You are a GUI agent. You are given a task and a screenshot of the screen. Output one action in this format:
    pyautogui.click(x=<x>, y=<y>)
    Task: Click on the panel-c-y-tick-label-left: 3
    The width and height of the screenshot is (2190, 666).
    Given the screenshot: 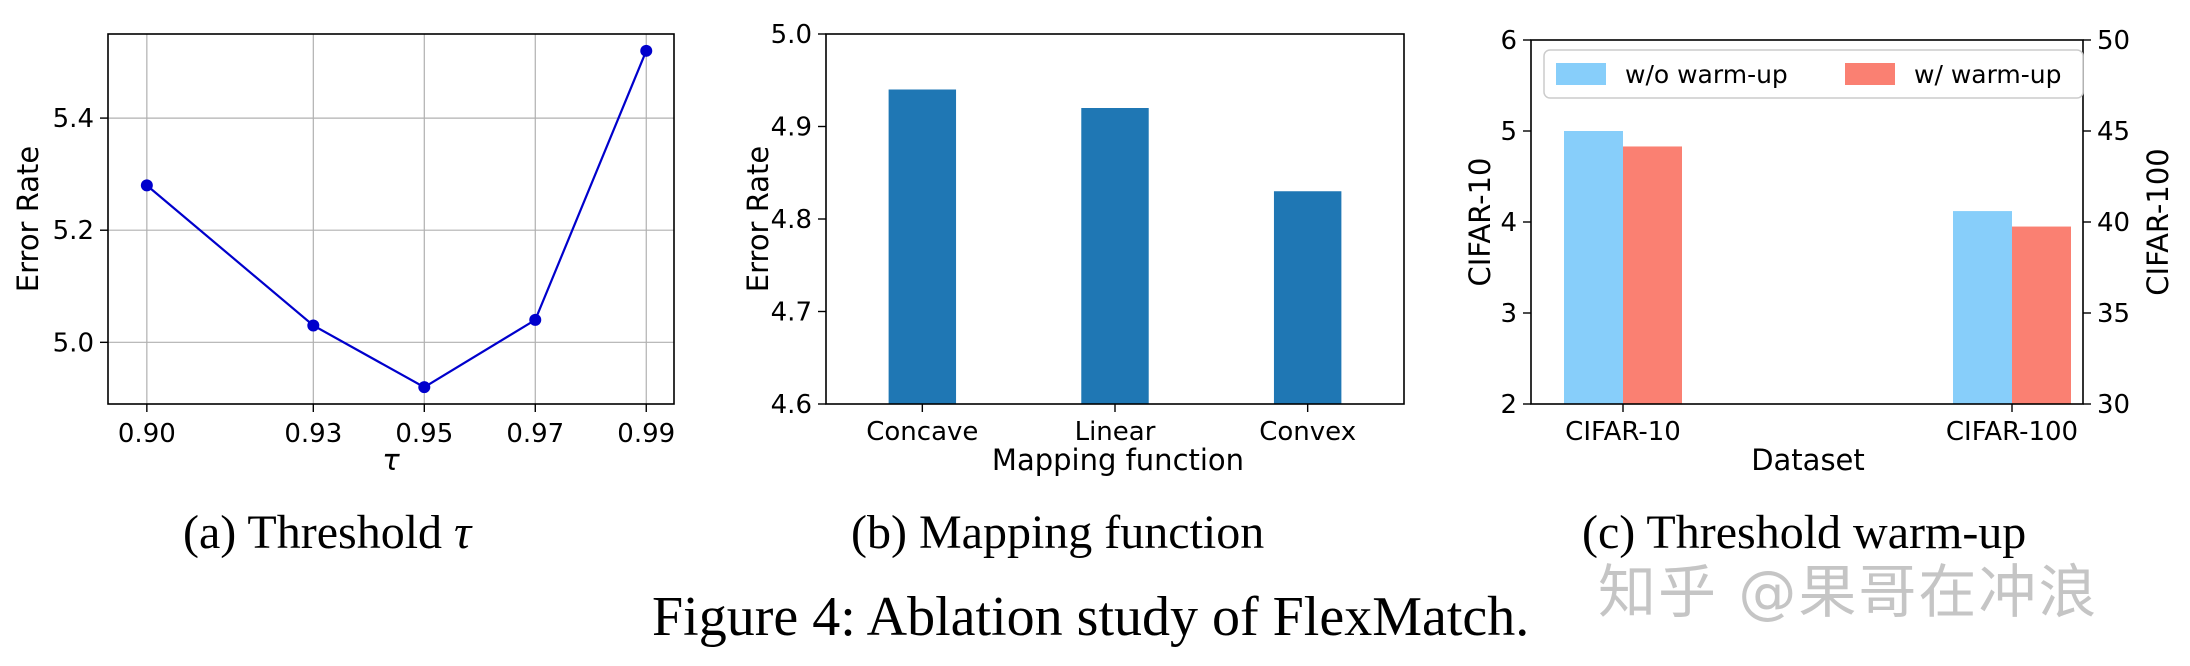 What is the action you would take?
    pyautogui.click(x=1508, y=314)
    